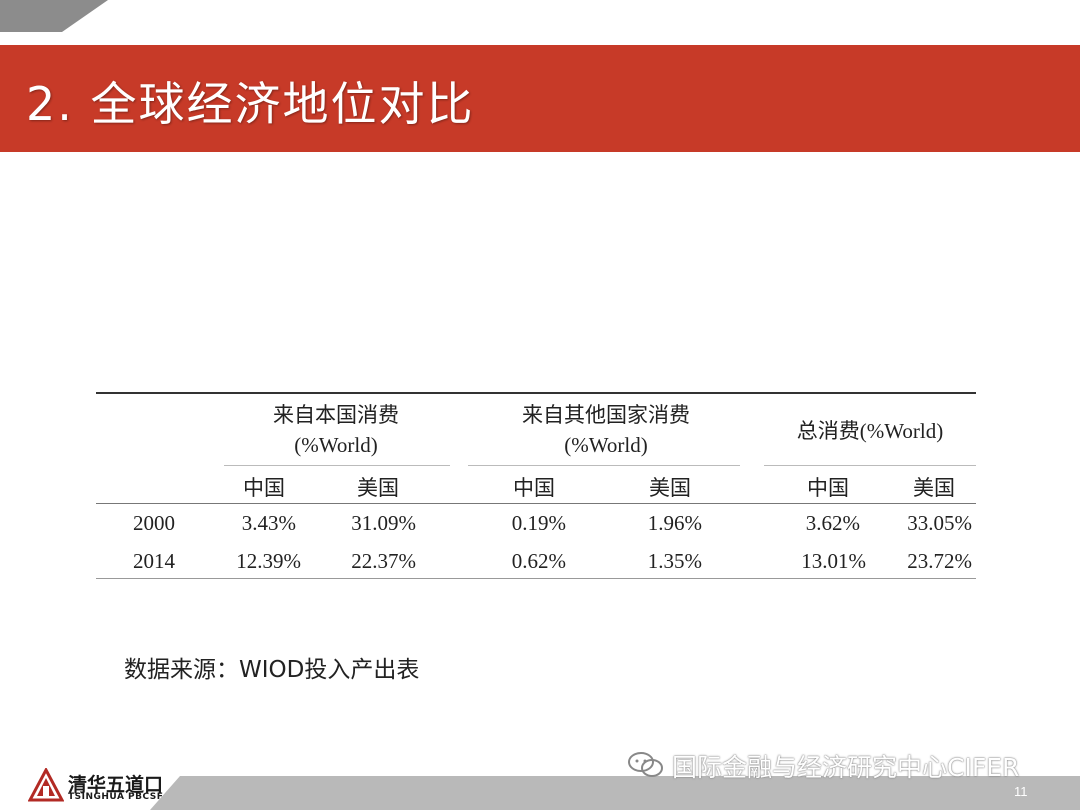  What do you see at coordinates (268, 561) in the screenshot?
I see `table-cell: 12.39%` at bounding box center [268, 561].